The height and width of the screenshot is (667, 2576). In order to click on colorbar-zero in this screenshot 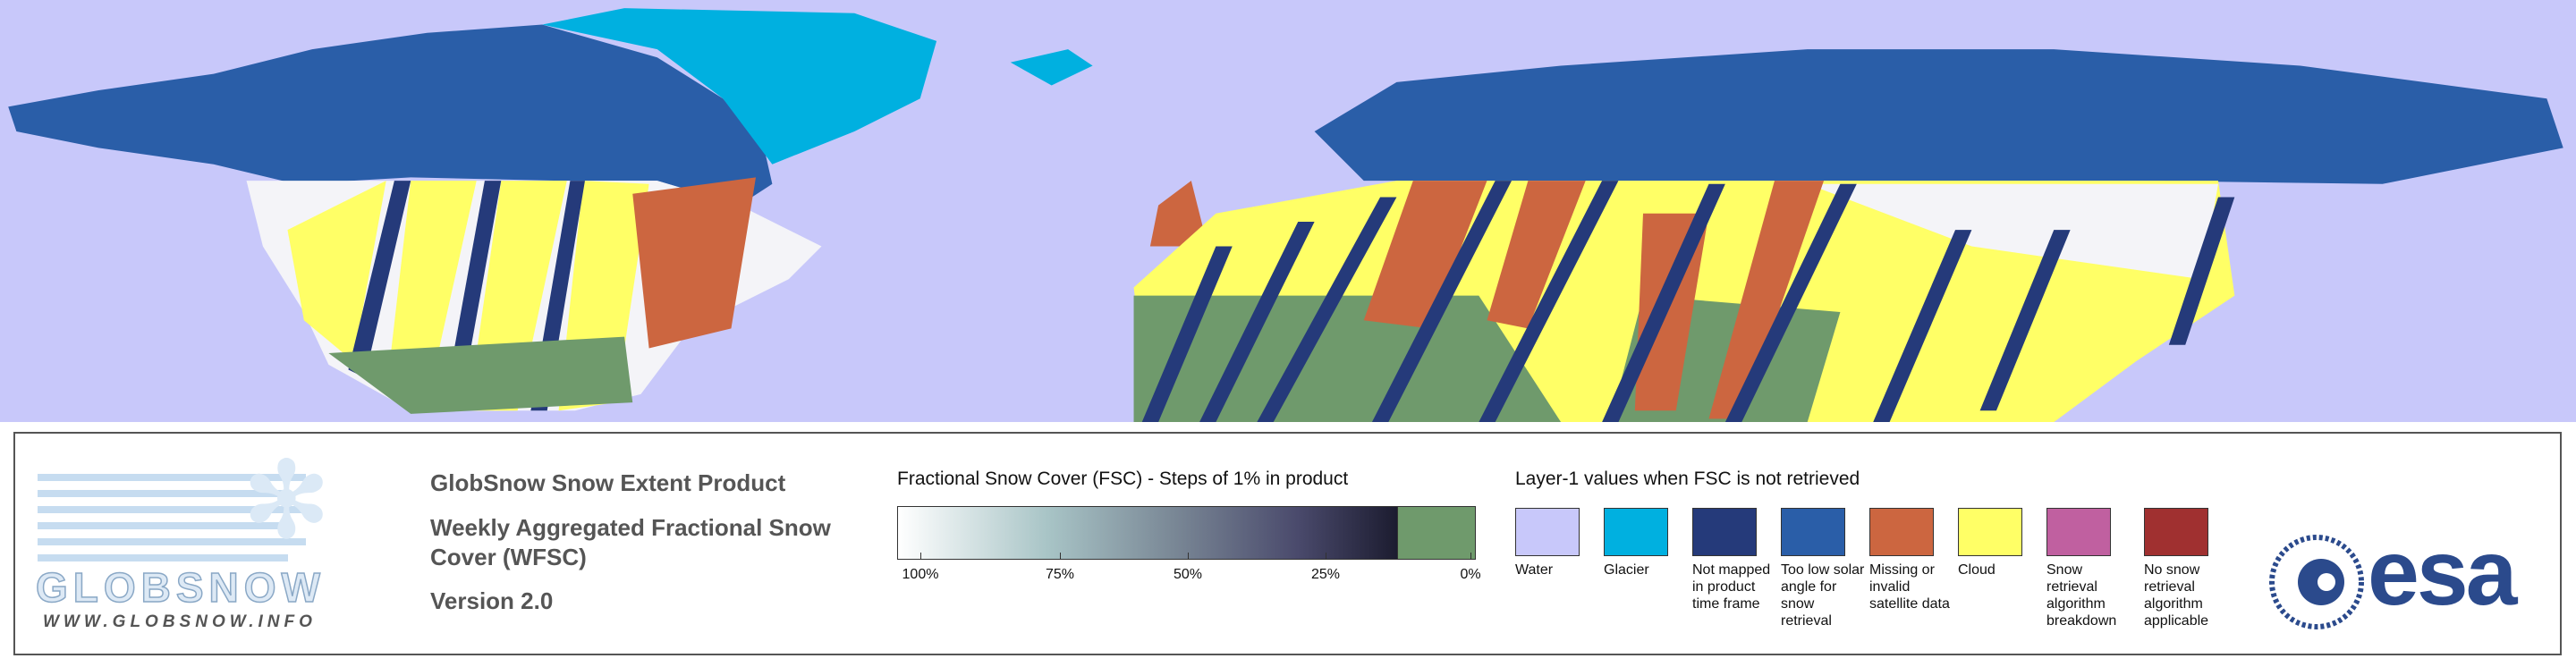, I will do `click(1436, 533)`.